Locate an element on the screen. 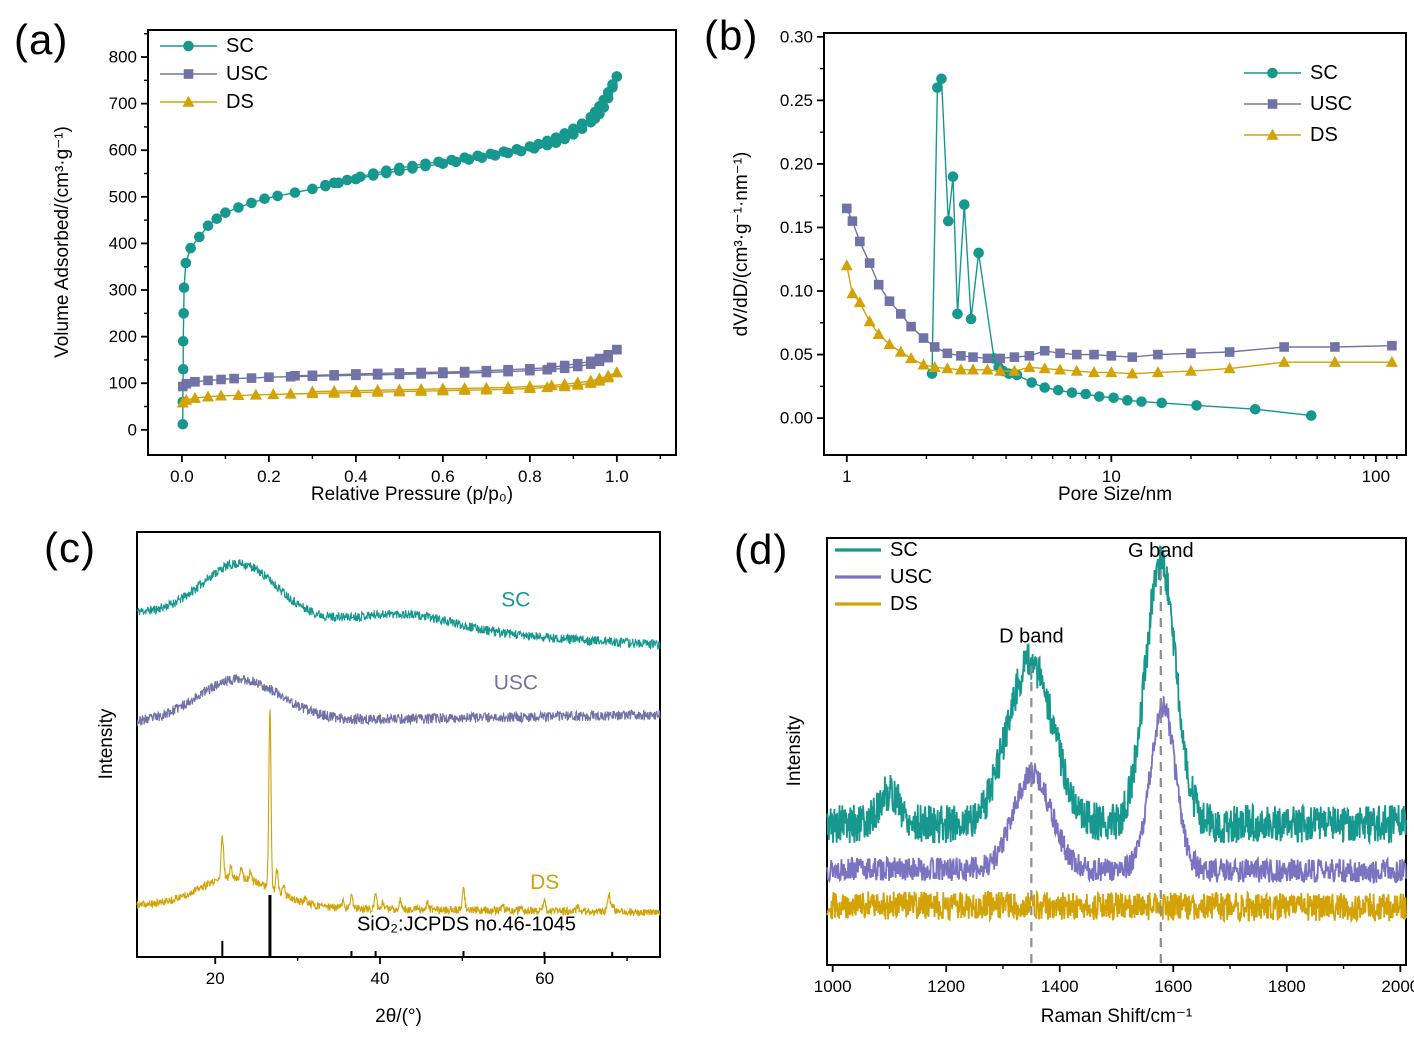 This screenshot has height=1043, width=1414. reference-stick-pattern is located at coordinates (417, 925).